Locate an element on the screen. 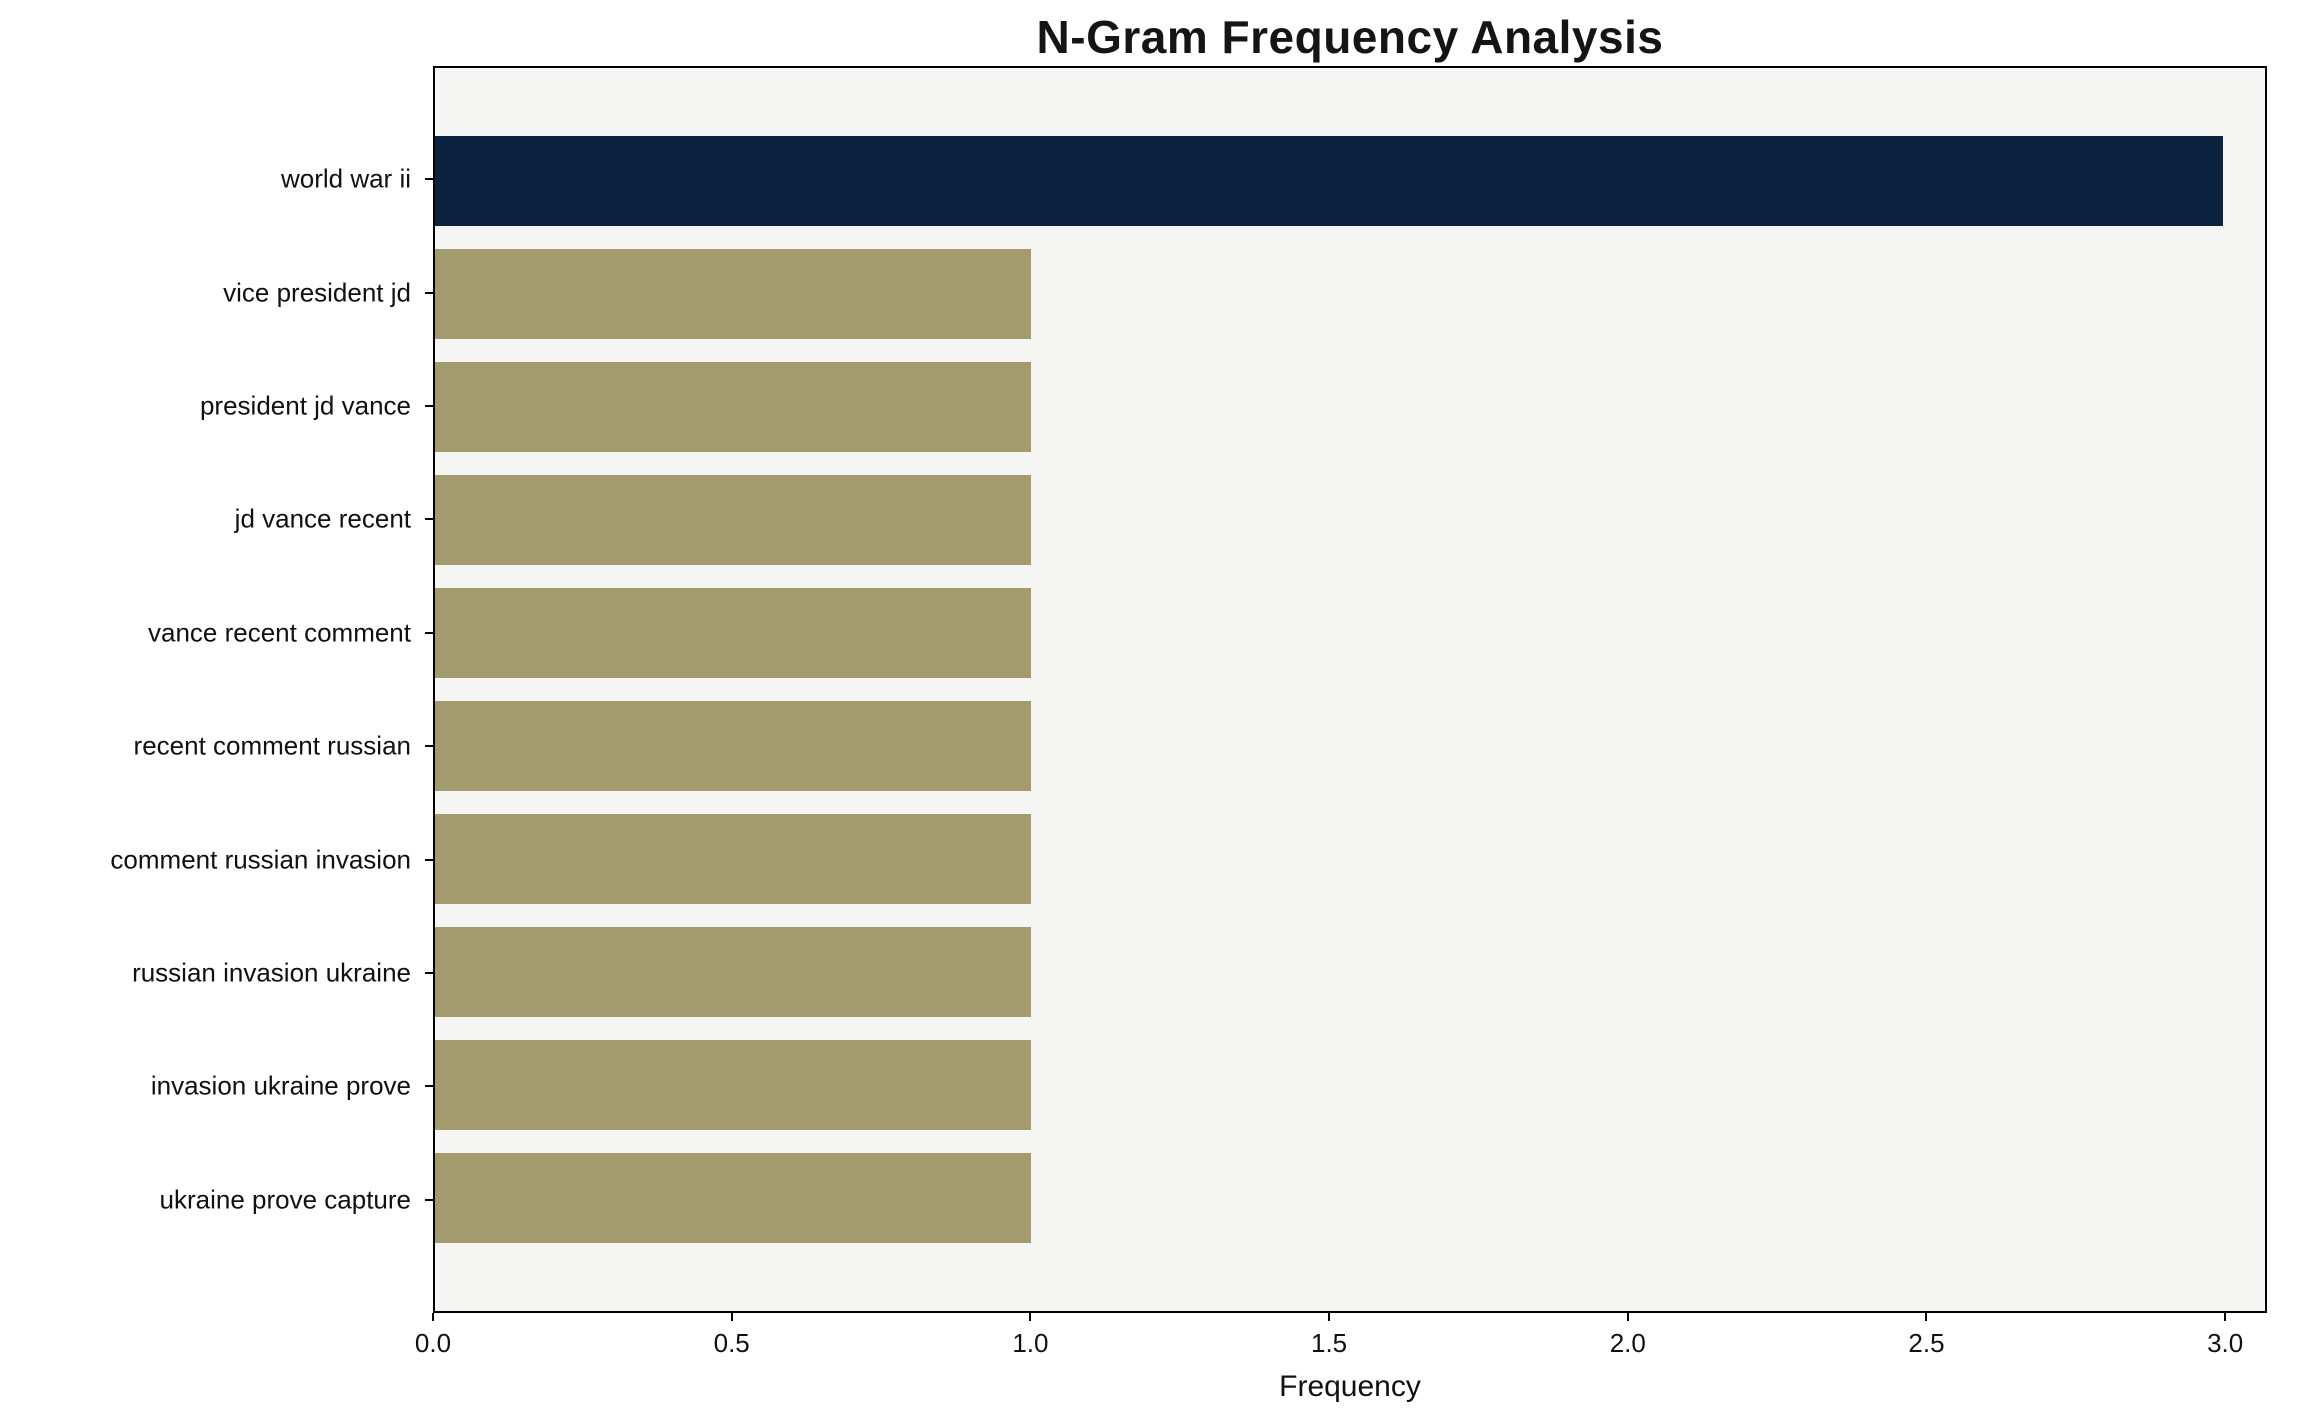 This screenshot has height=1414, width=2304. bar-ukraine-prove-capture is located at coordinates (733, 1198).